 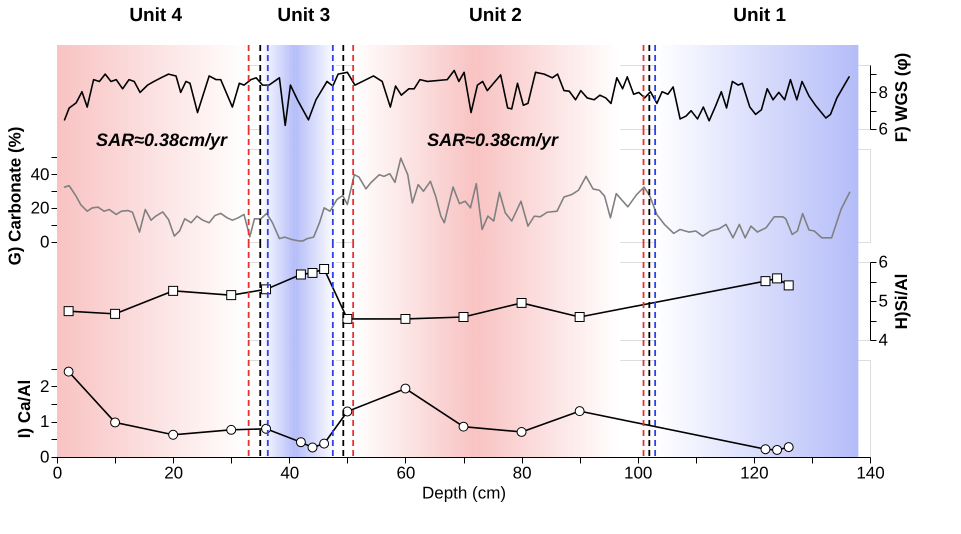 I want to click on y2-axis-title: H)Si/Al, so click(x=901, y=302).